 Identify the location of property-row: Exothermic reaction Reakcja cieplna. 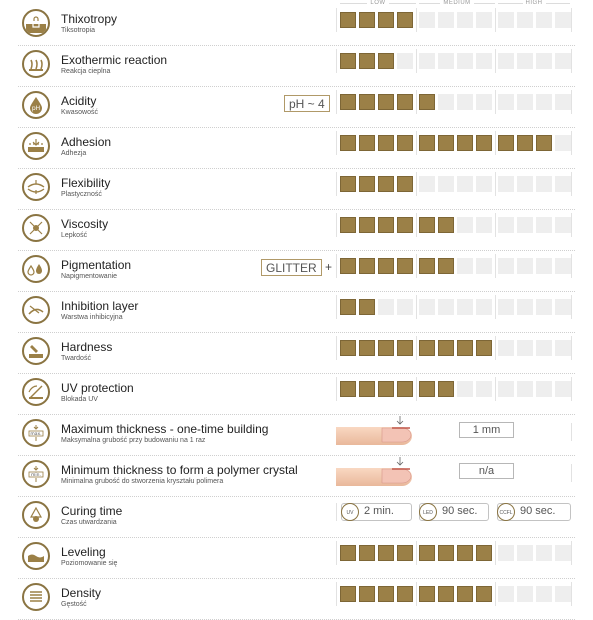
(296, 66).